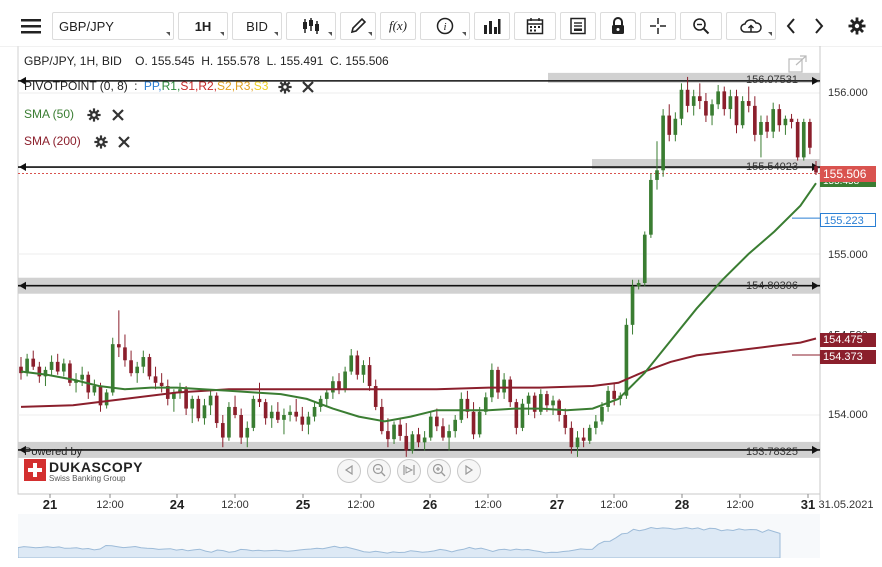  What do you see at coordinates (469, 471) in the screenshot?
I see `pan-right-button` at bounding box center [469, 471].